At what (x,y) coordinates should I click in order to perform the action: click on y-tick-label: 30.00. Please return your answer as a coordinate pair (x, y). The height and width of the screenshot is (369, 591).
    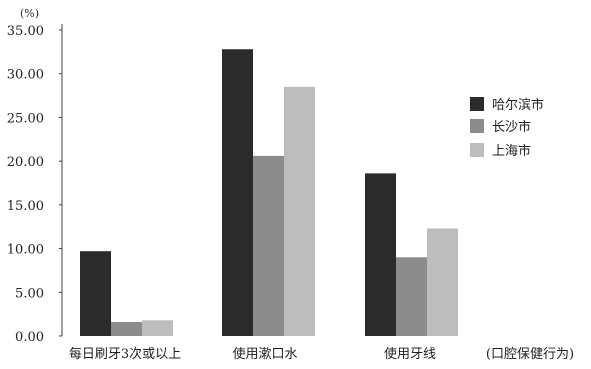
    Looking at the image, I should click on (25, 75).